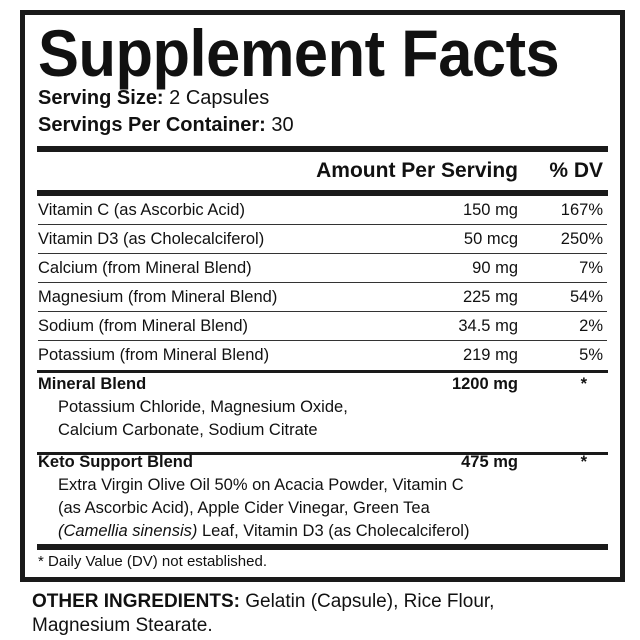  I want to click on nutrient-dv: 167%, so click(581, 210).